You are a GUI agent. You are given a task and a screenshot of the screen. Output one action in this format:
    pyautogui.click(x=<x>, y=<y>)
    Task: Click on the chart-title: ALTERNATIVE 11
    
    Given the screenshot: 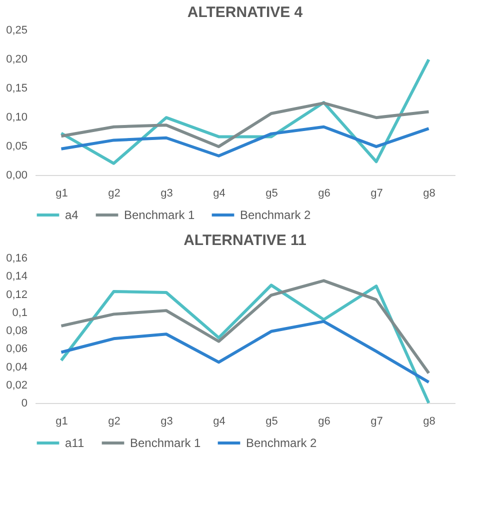 What is the action you would take?
    pyautogui.click(x=245, y=240)
    